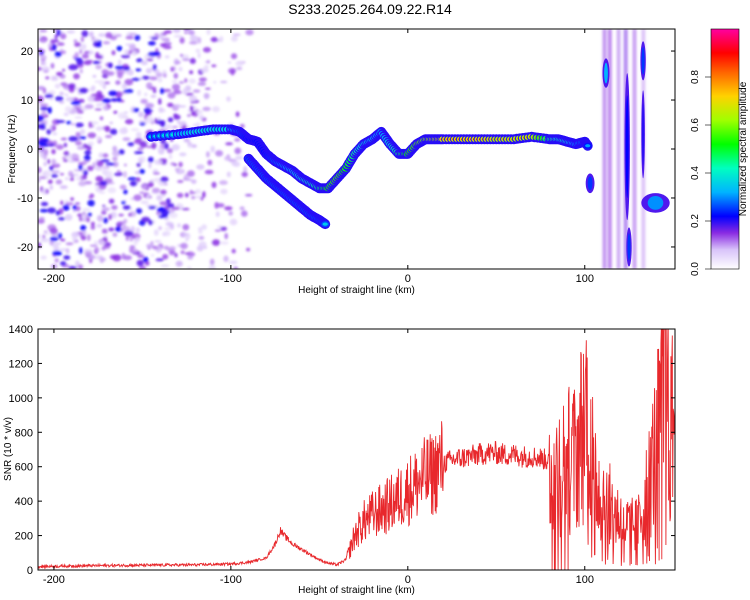 Image resolution: width=750 pixels, height=600 pixels. Describe the element at coordinates (408, 279) in the screenshot. I see `x-tick-label: 0` at that location.